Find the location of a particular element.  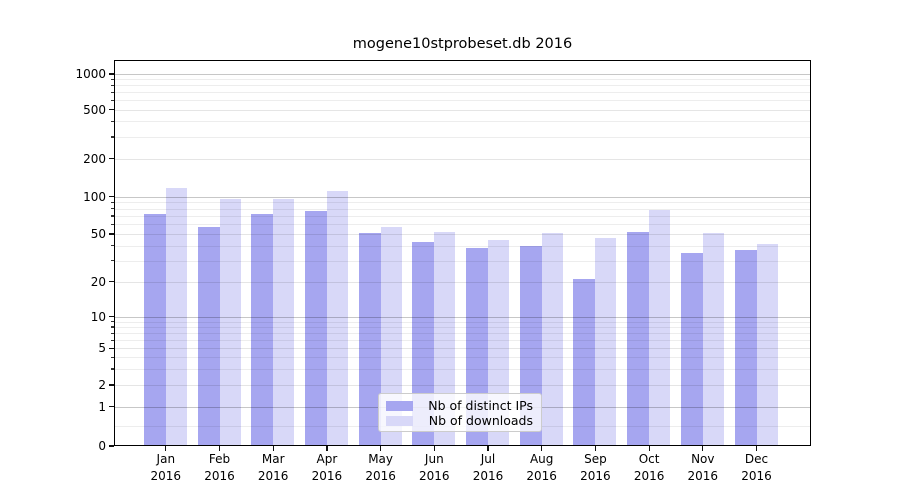

x-tick-month: May is located at coordinates (380, 459).